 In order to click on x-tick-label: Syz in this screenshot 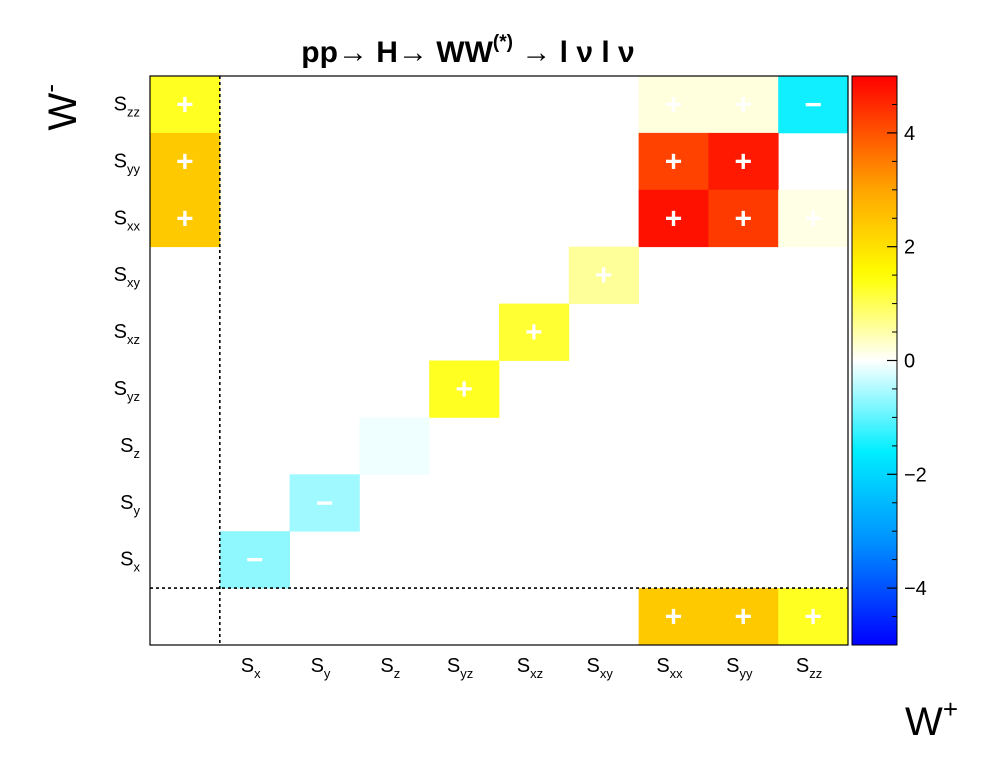, I will do `click(460, 668)`.